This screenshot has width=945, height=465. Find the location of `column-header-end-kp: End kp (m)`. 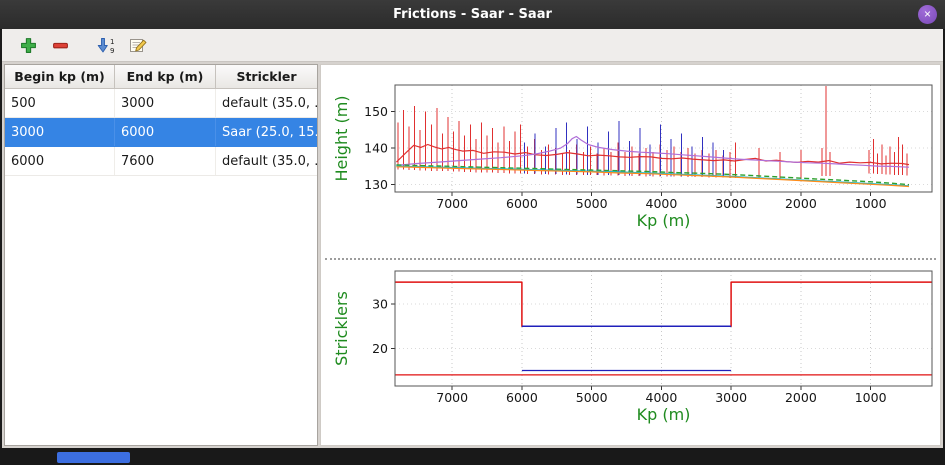

column-header-end-kp: End kp (m) is located at coordinates (165, 76).